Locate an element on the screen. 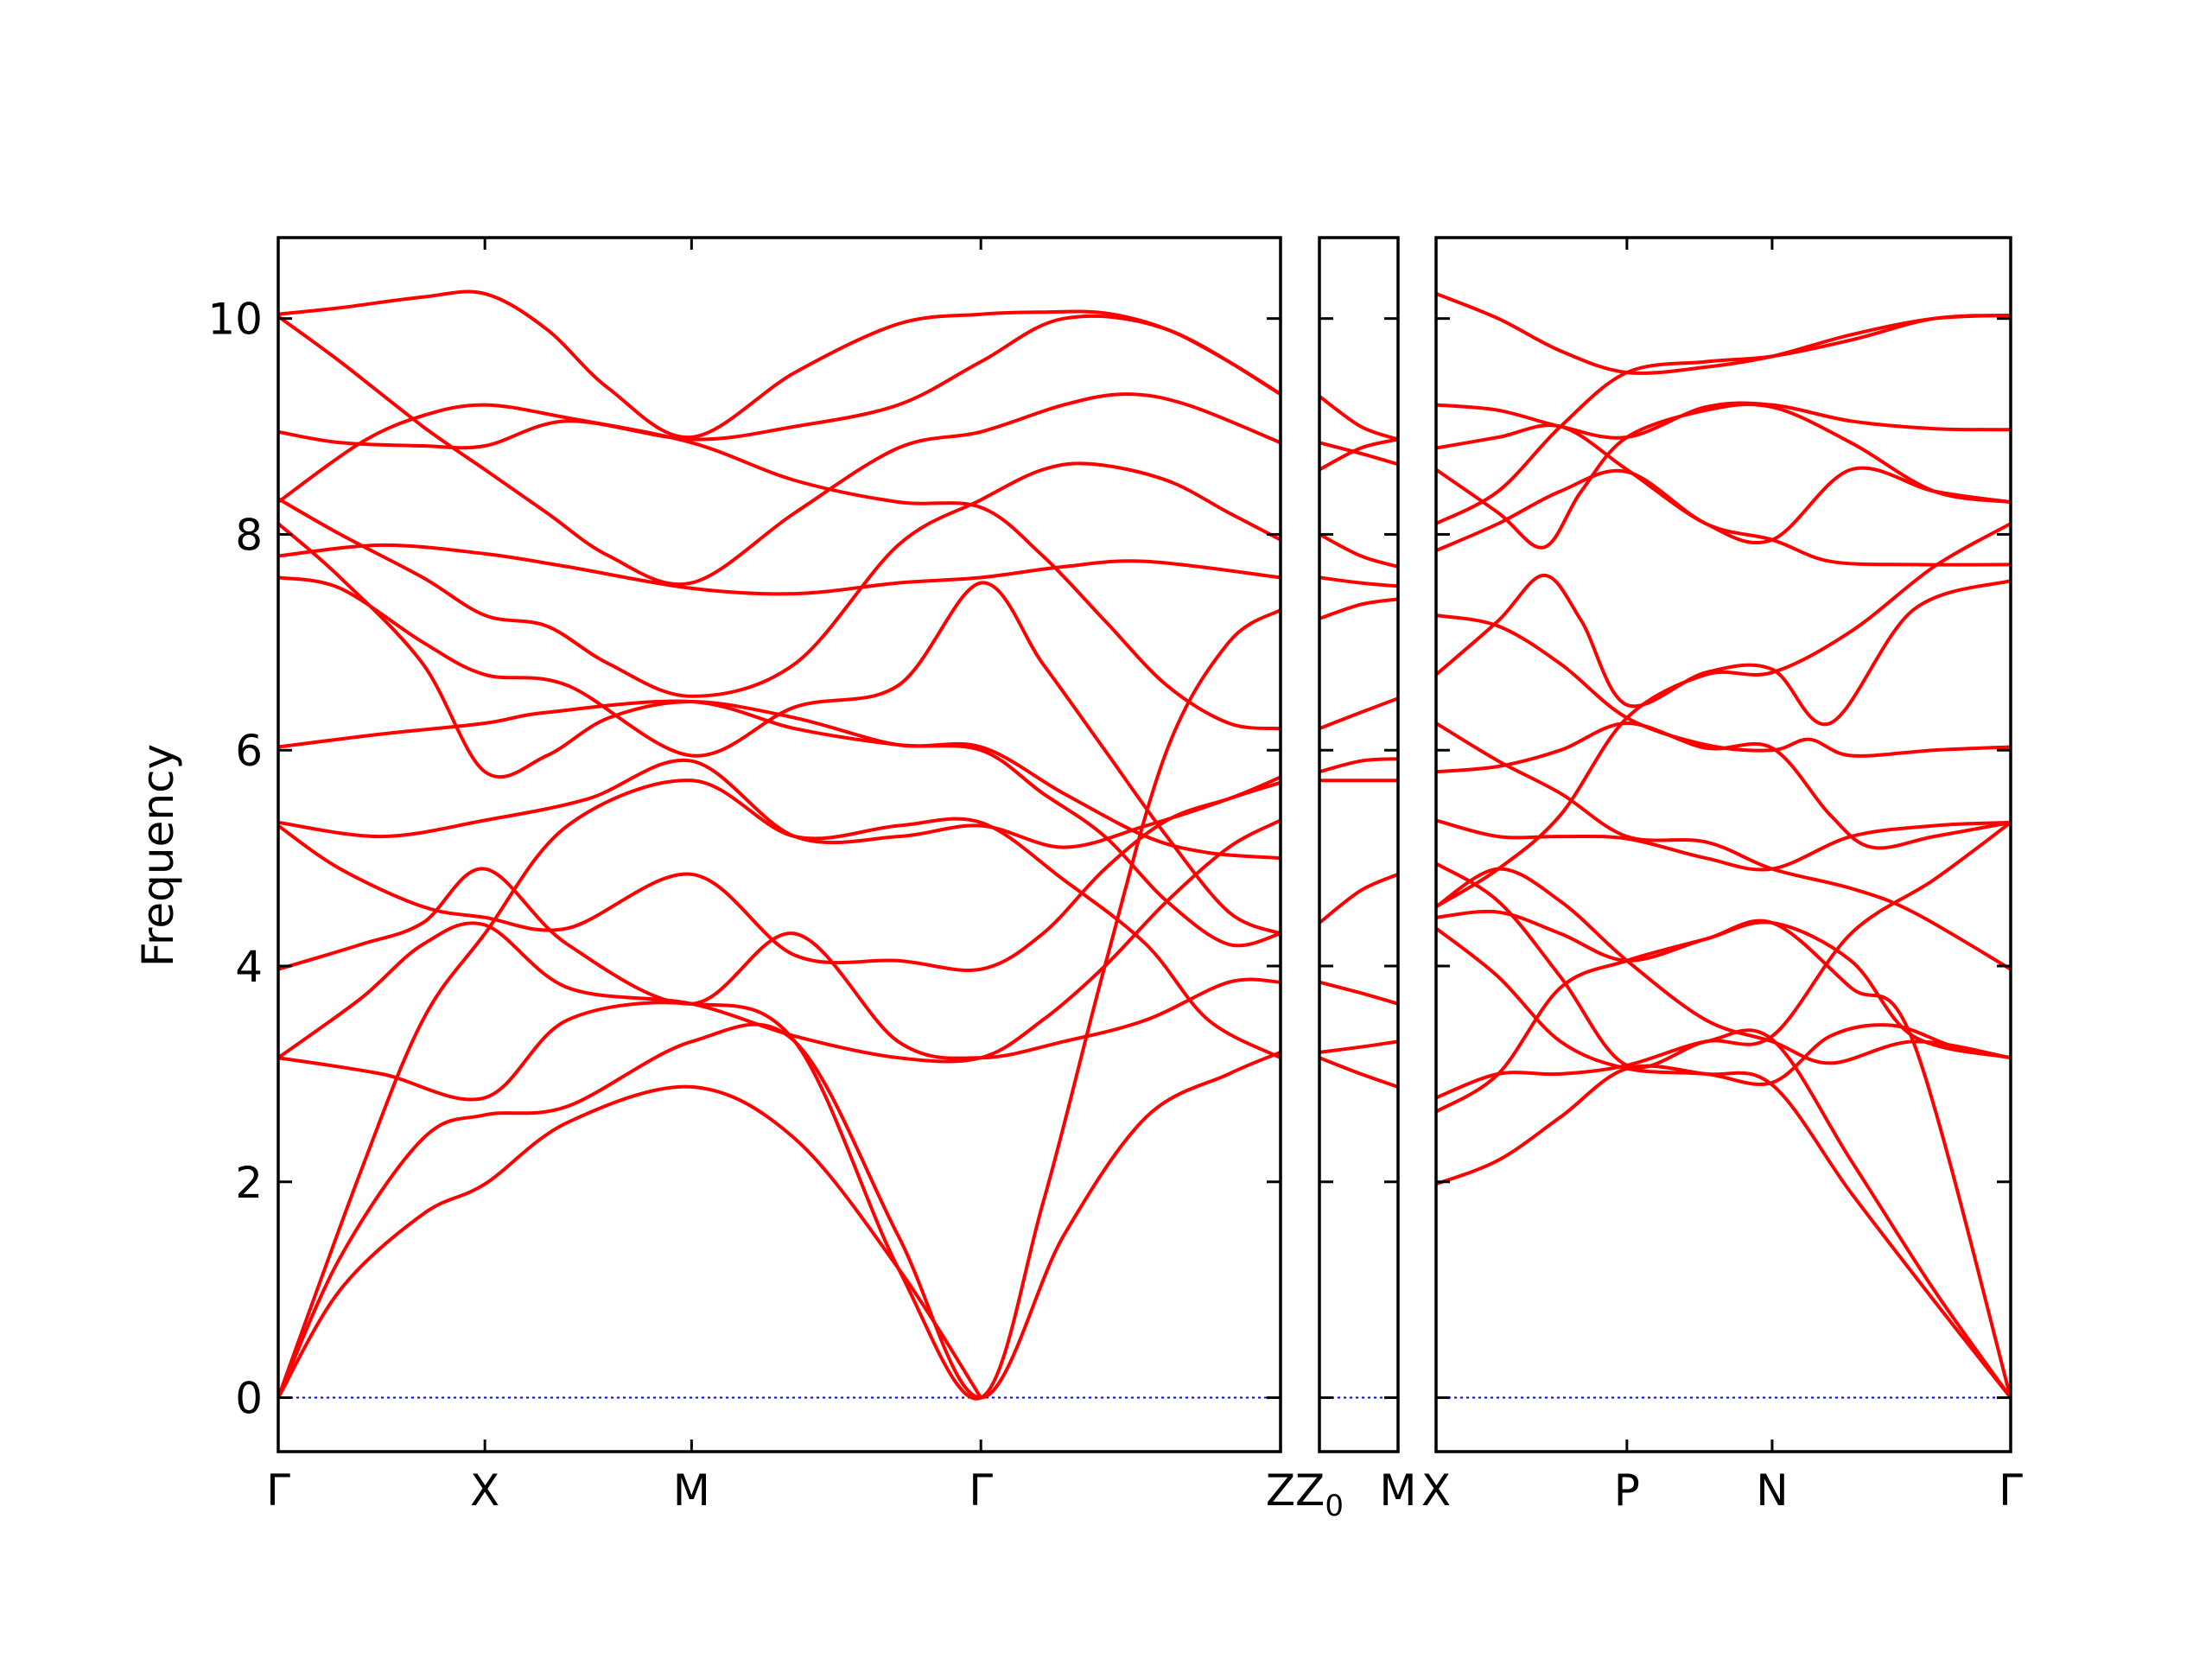 The height and width of the screenshot is (1659, 2212). x-tick-label: Z0 is located at coordinates (1319, 1494).